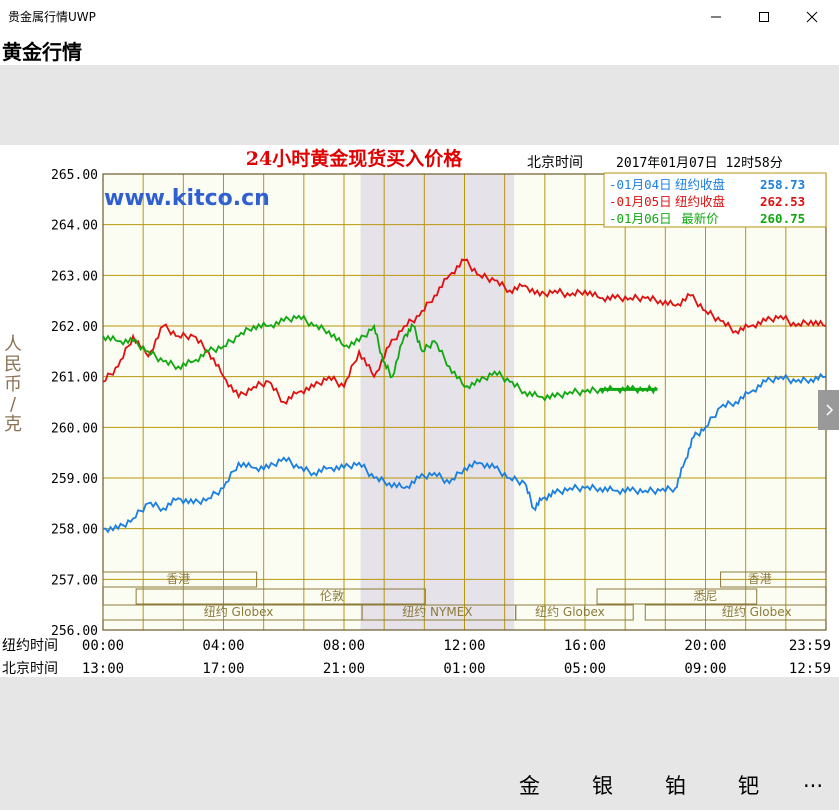 The height and width of the screenshot is (810, 839). I want to click on session-london-label: 伦敦, so click(332, 595).